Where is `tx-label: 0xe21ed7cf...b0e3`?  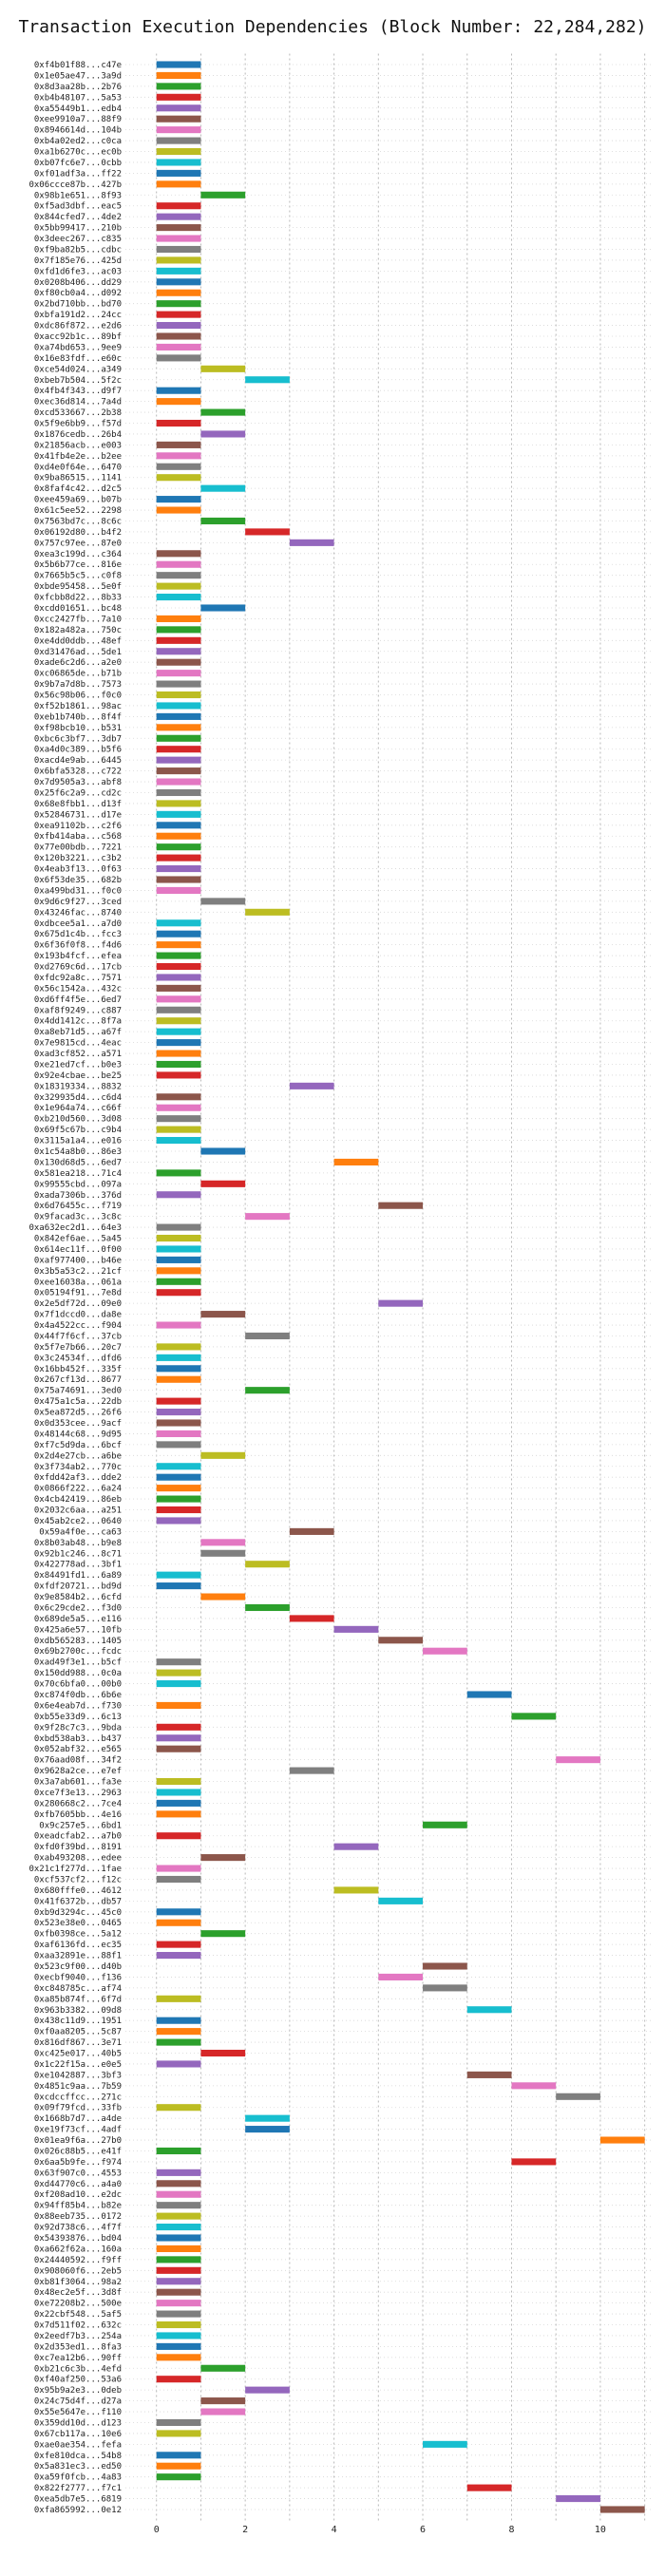
tx-label: 0xe21ed7cf...b0e3 is located at coordinates (78, 1065).